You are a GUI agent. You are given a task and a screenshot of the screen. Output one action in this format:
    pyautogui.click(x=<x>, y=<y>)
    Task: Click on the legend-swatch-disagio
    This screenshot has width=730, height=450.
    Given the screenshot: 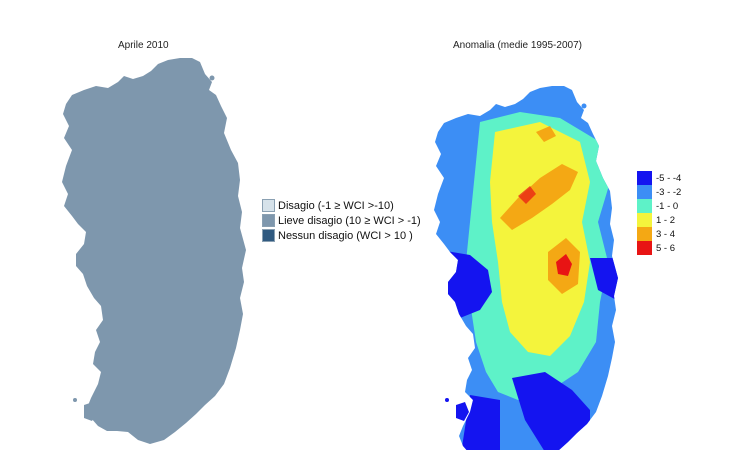 What is the action you would take?
    pyautogui.click(x=268, y=205)
    